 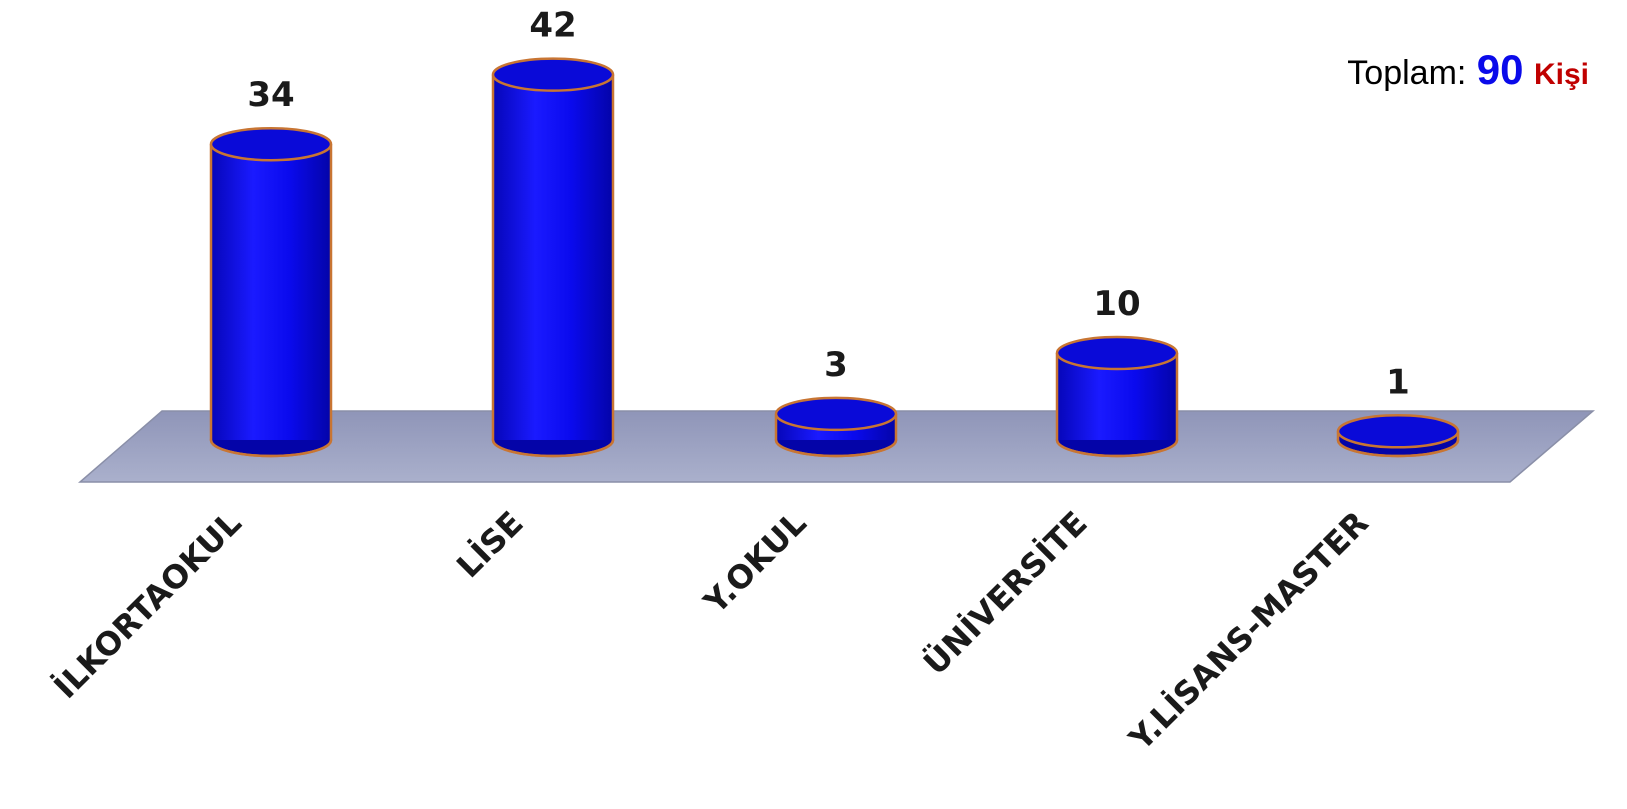 What do you see at coordinates (755, 563) in the screenshot?
I see `category-label-3: Y.OKUL` at bounding box center [755, 563].